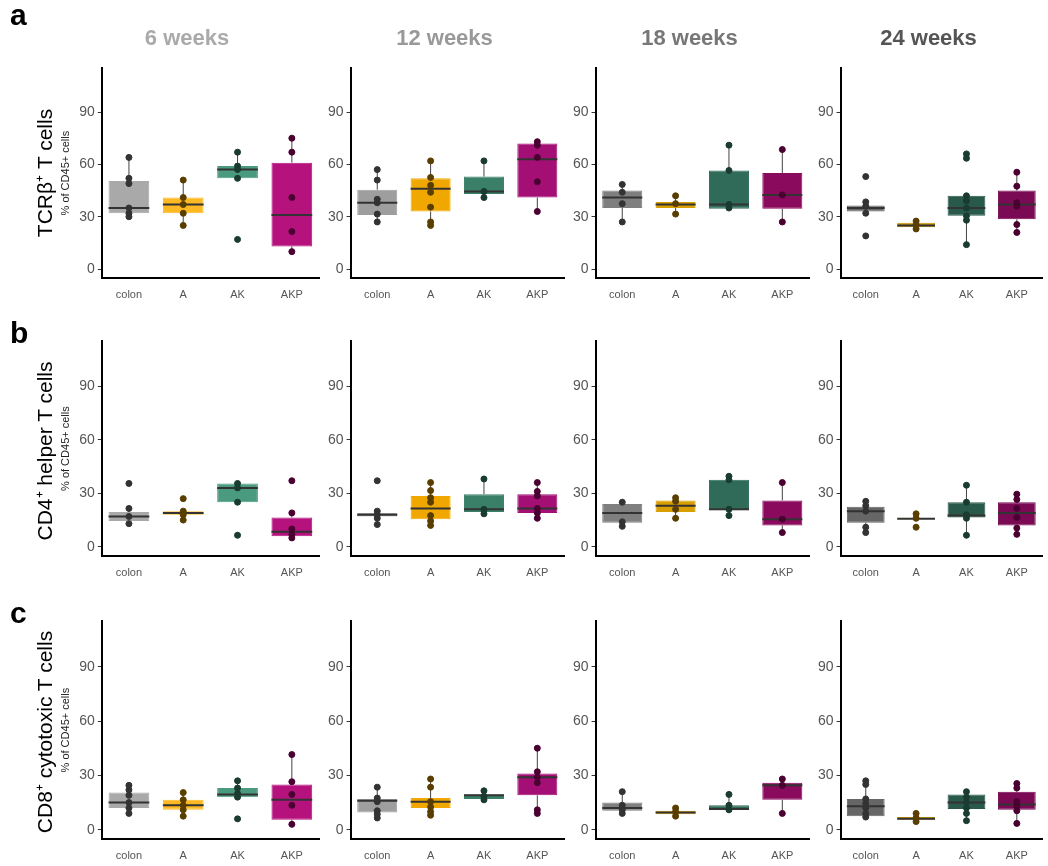 Image resolution: width=1048 pixels, height=866 pixels. I want to click on text: a, so click(18, 15).